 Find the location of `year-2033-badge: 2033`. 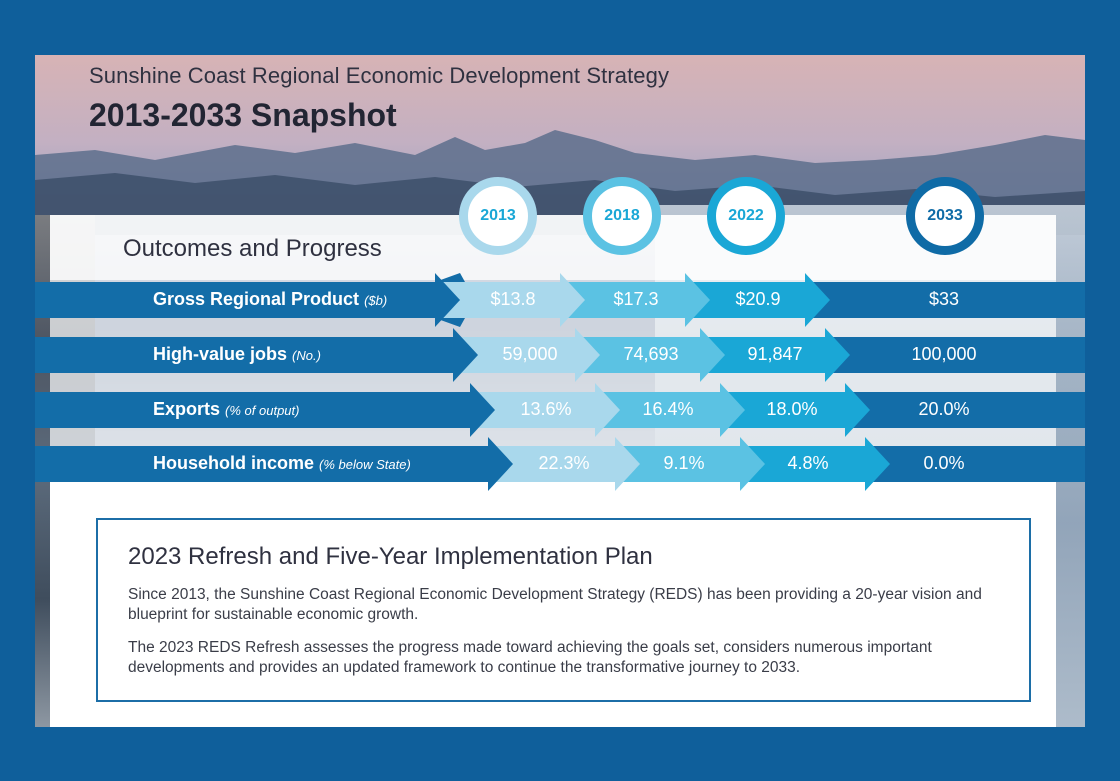

year-2033-badge: 2033 is located at coordinates (945, 216).